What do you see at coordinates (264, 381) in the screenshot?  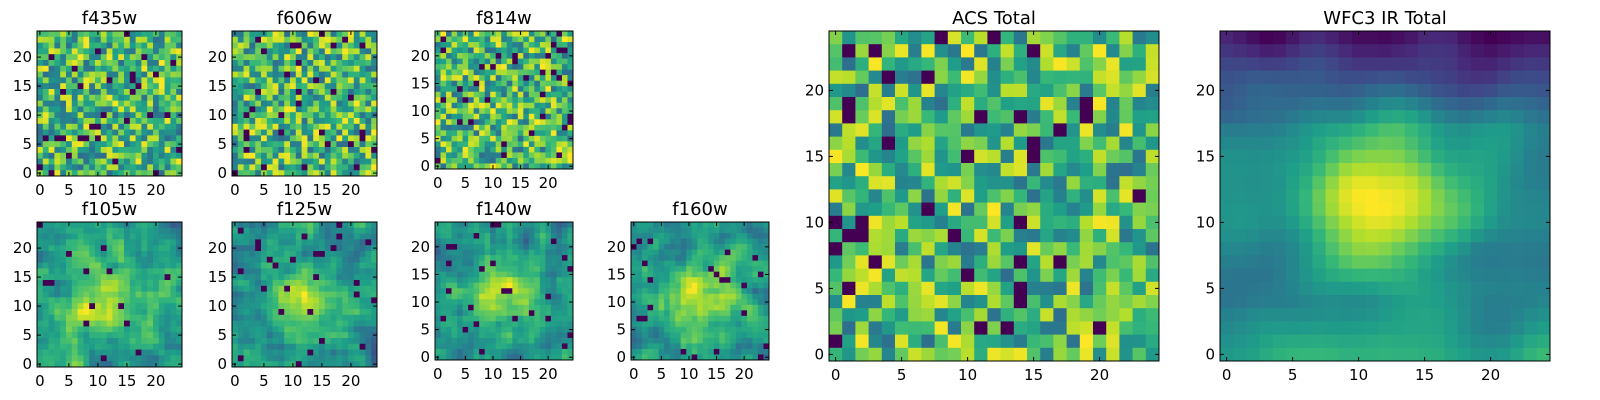 I see `x-tick-label: 5` at bounding box center [264, 381].